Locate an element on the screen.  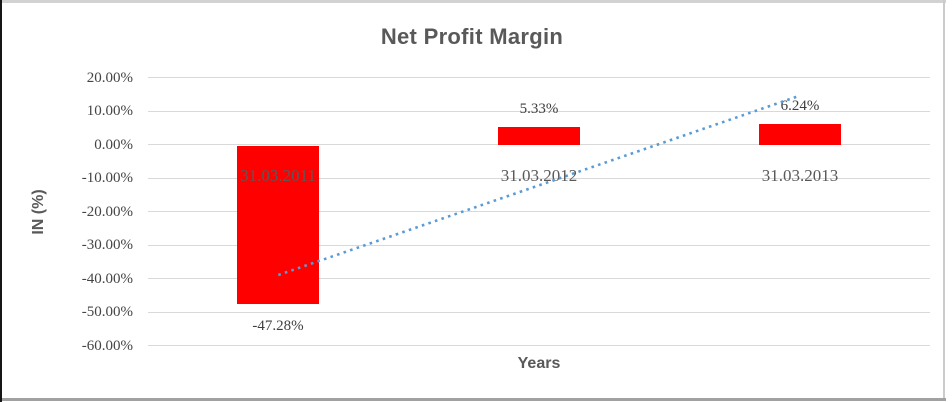
frame-border-right is located at coordinates (944, 200).